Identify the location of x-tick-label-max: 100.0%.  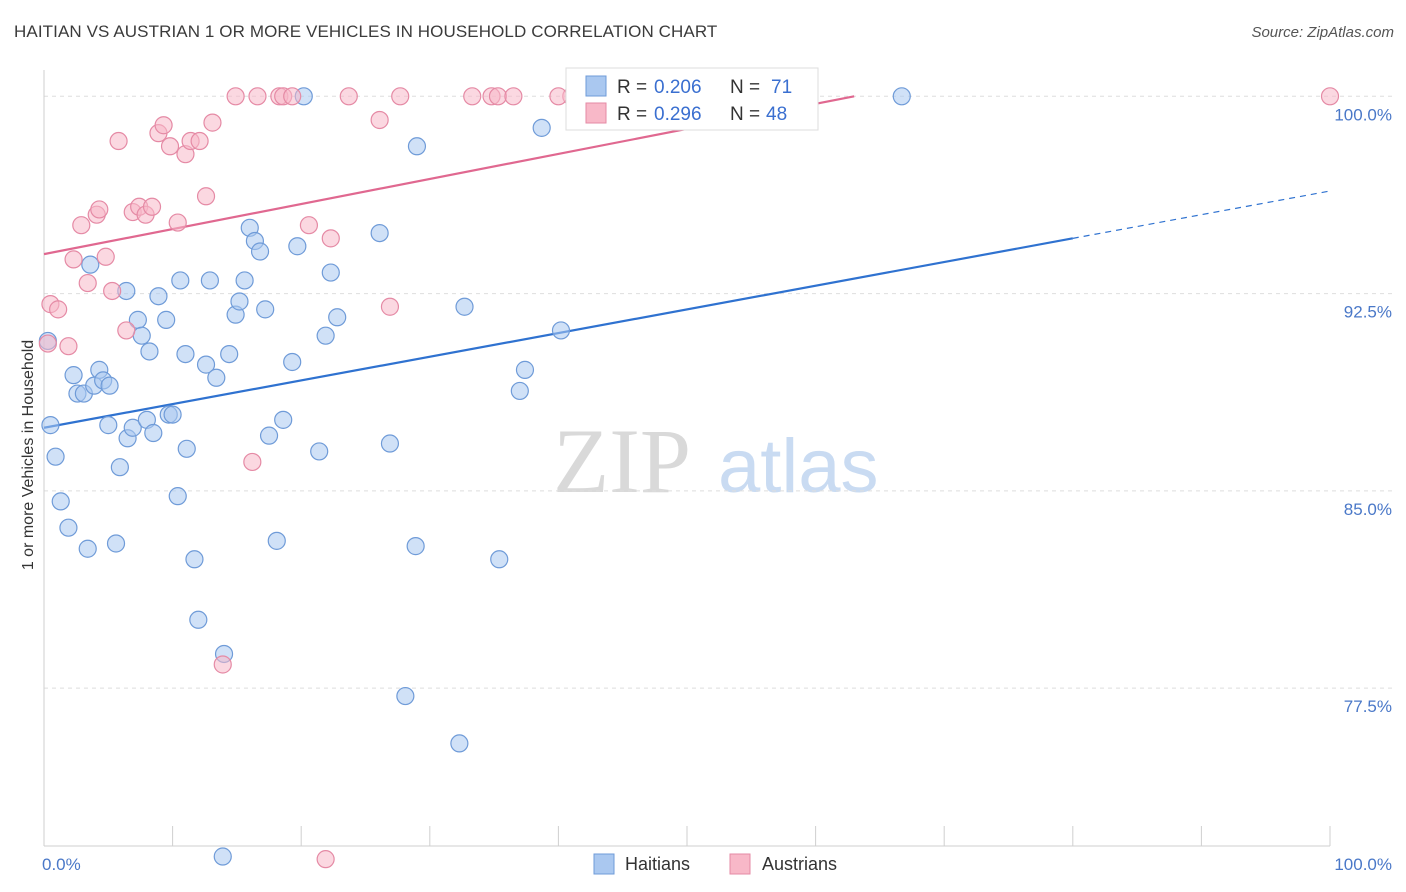
(1363, 864).